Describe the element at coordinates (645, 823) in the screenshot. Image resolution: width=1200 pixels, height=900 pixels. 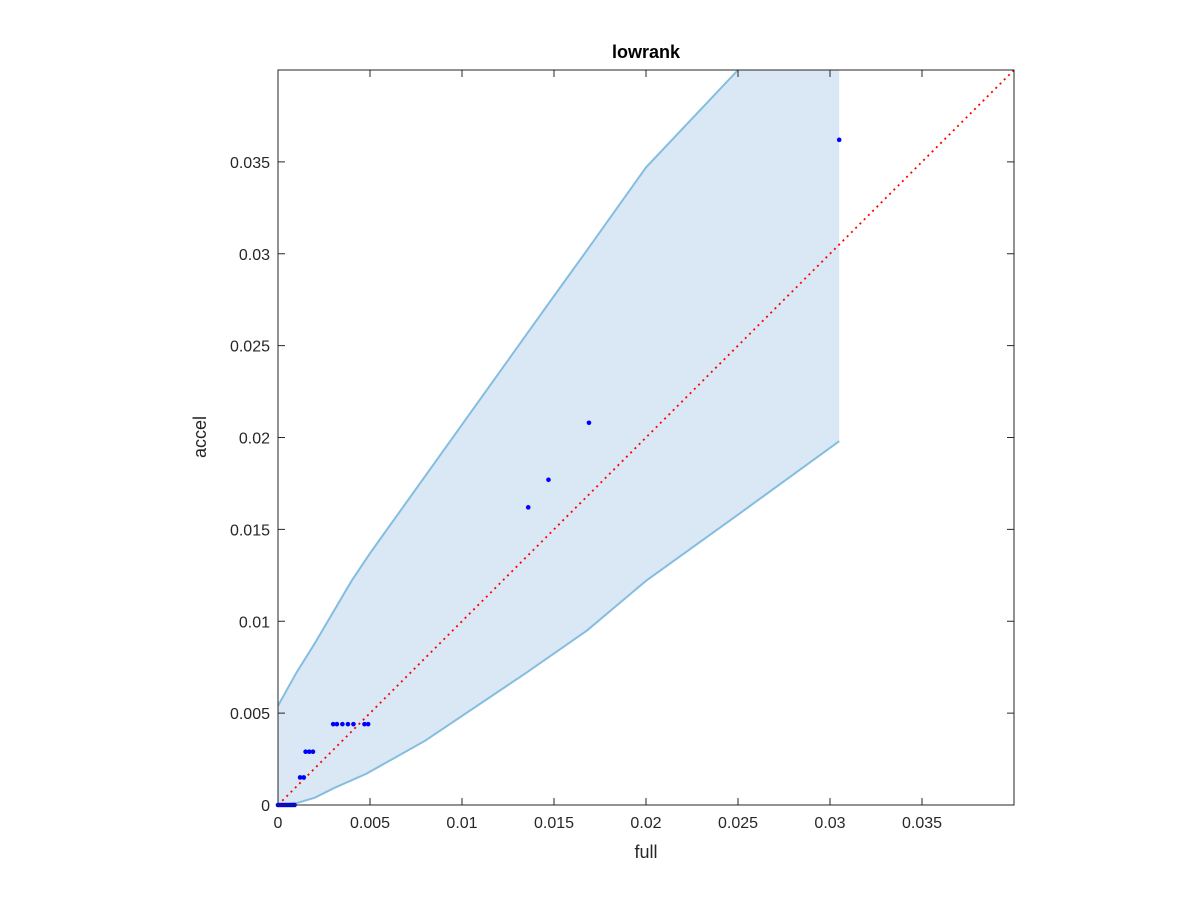
I see `x-tick-label: 0.02` at that location.